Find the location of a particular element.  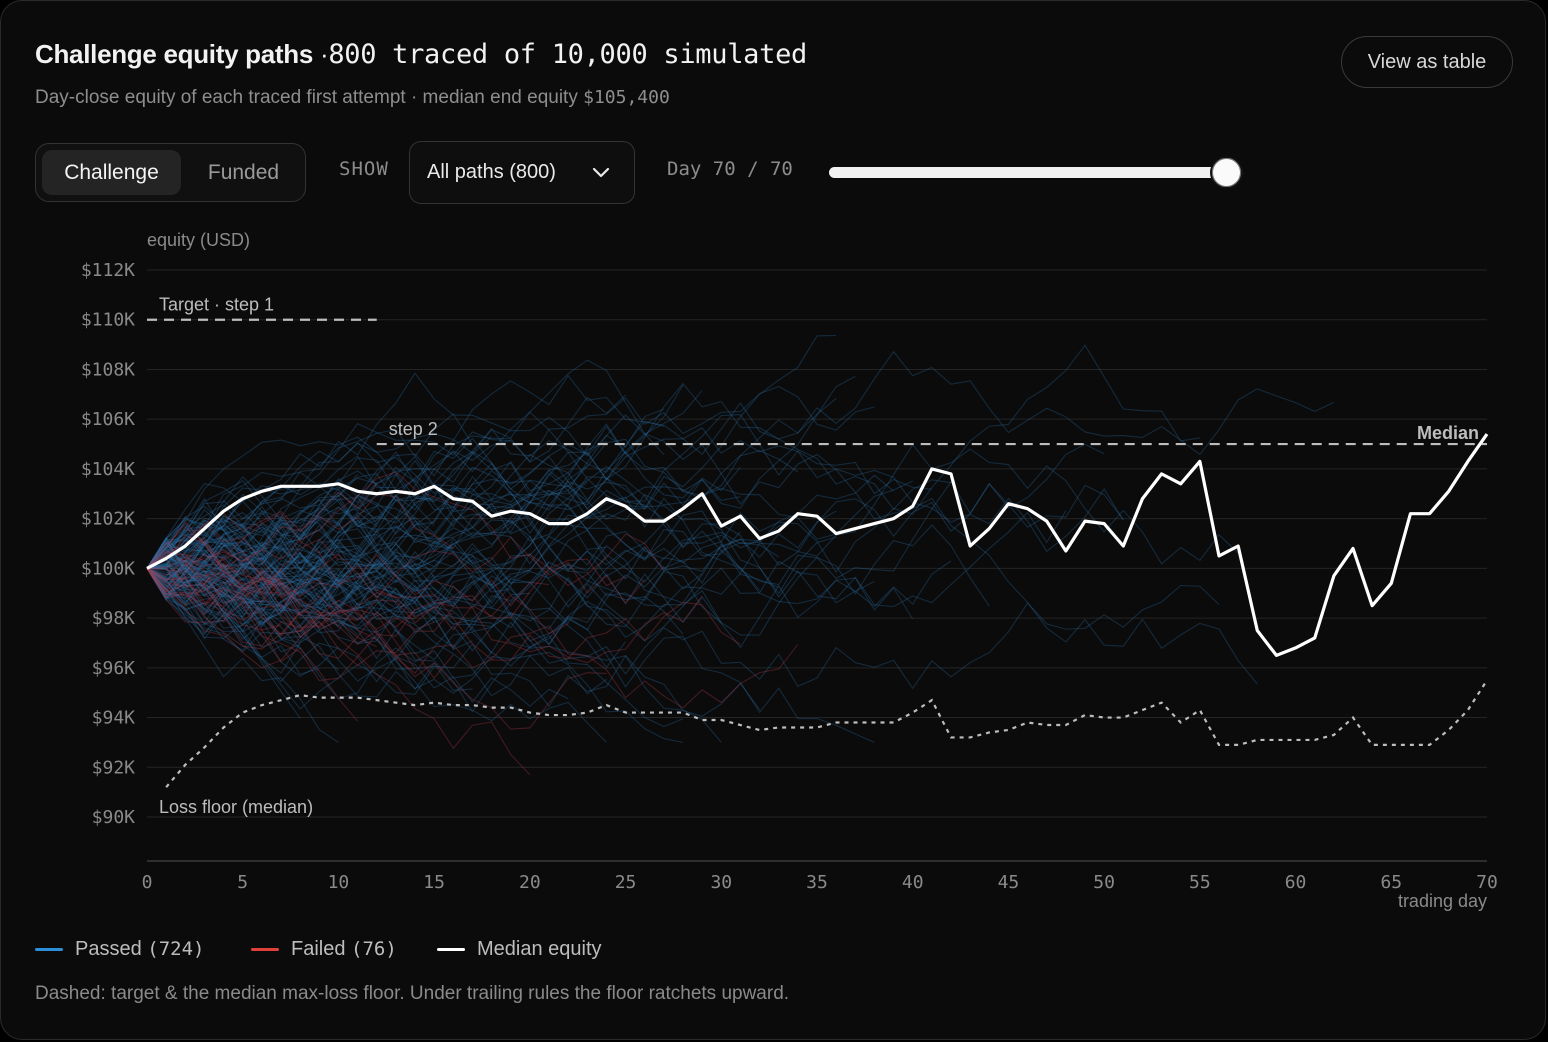

x-tick-label: 10 is located at coordinates (339, 882).